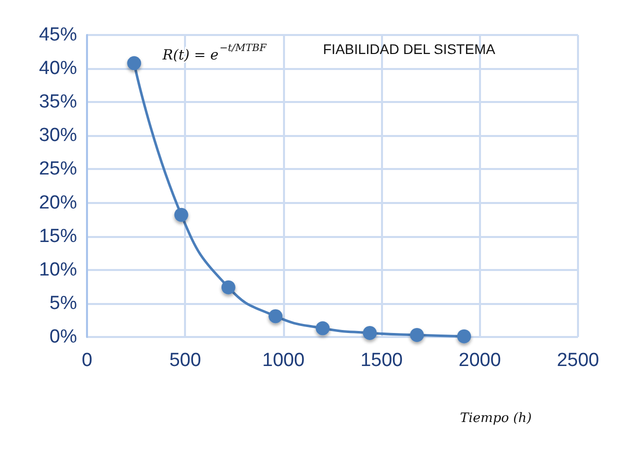 The height and width of the screenshot is (451, 624). I want to click on y-tick-label: 15%, so click(58, 236).